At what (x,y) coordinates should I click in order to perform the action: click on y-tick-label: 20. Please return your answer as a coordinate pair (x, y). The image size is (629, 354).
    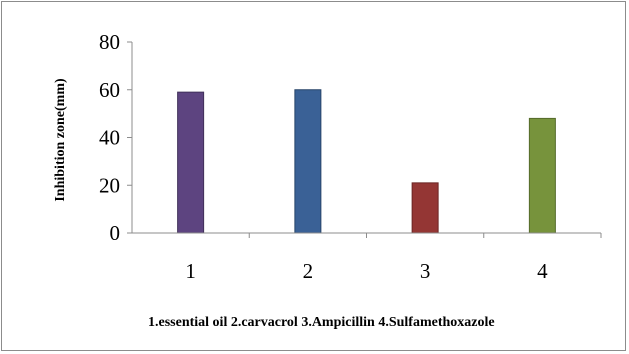
    Looking at the image, I should click on (109, 185).